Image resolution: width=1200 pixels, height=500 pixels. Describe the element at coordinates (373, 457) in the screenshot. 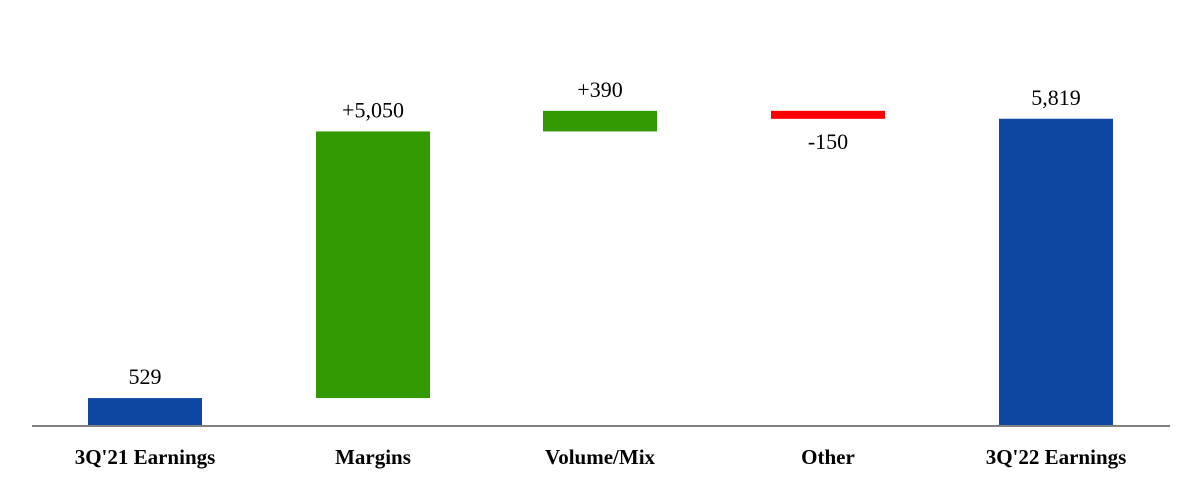

I see `x-tick-label-margins: Margins` at that location.